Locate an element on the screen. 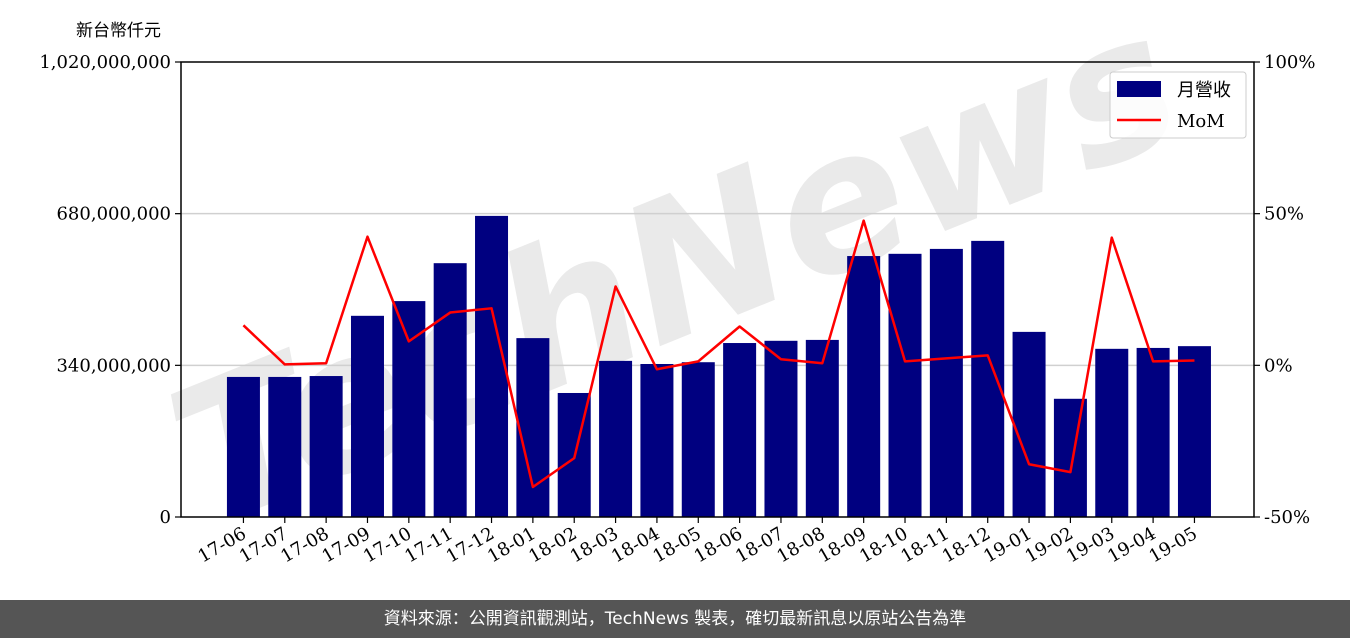  left-tick-label: 340,000,000 is located at coordinates (113, 365).